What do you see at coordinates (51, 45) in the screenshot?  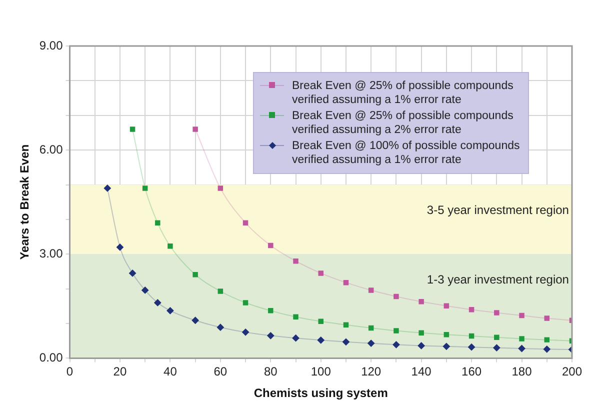 I see `y-tick-label: 9.00` at bounding box center [51, 45].